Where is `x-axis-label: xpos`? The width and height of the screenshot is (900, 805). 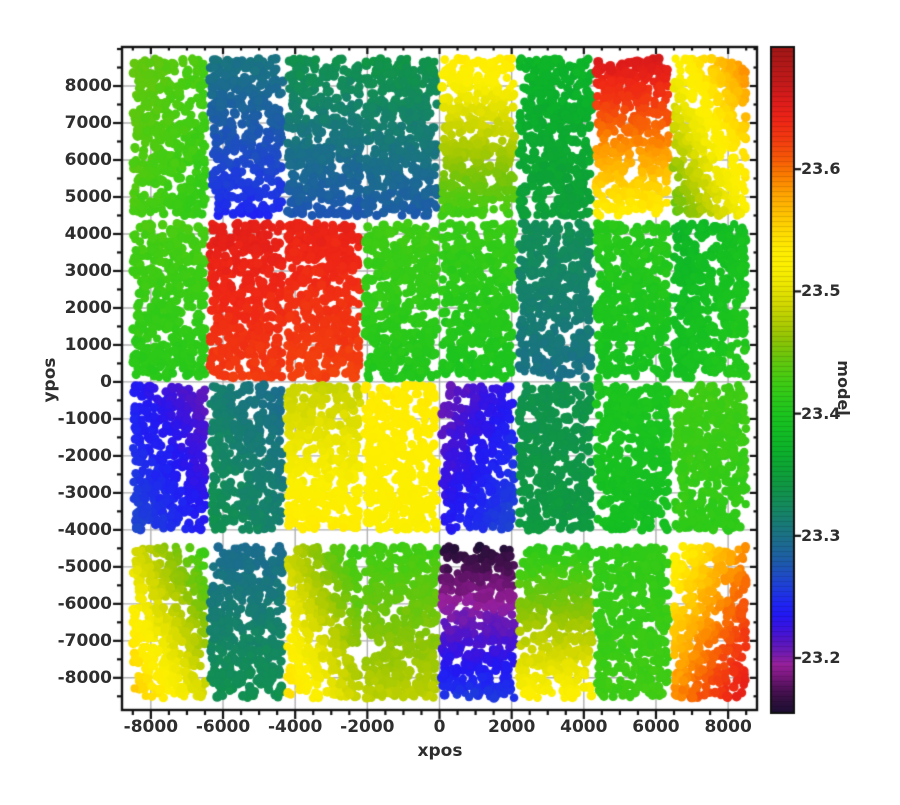
x-axis-label: xpos is located at coordinates (440, 751).